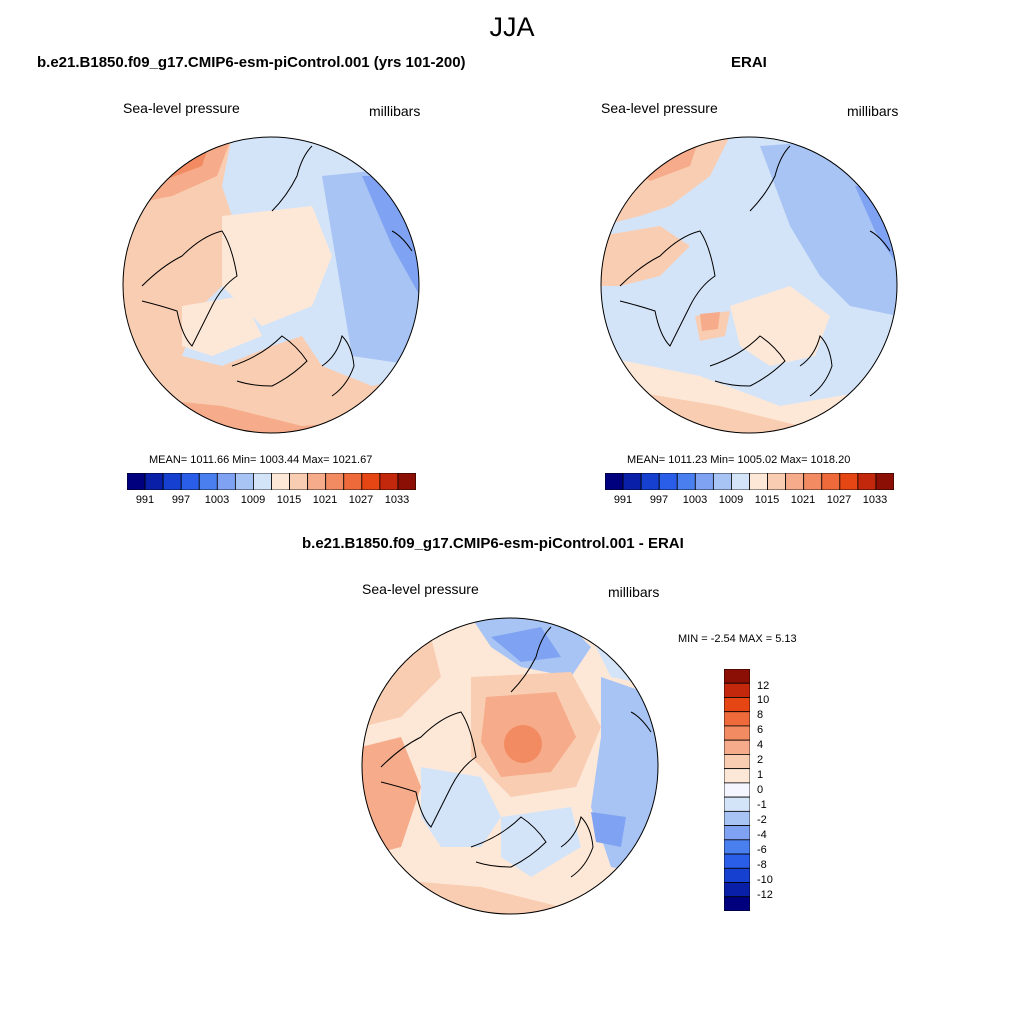 The image size is (1024, 1024). Describe the element at coordinates (395, 111) in the screenshot. I see `model-units-label: millibars` at that location.